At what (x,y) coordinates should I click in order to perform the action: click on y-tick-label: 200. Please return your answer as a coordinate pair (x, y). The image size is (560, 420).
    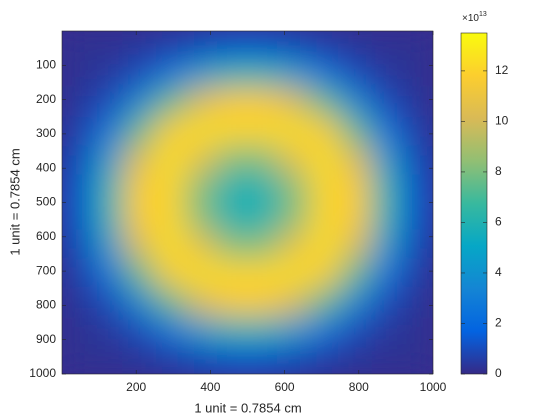
    Looking at the image, I should click on (46, 99).